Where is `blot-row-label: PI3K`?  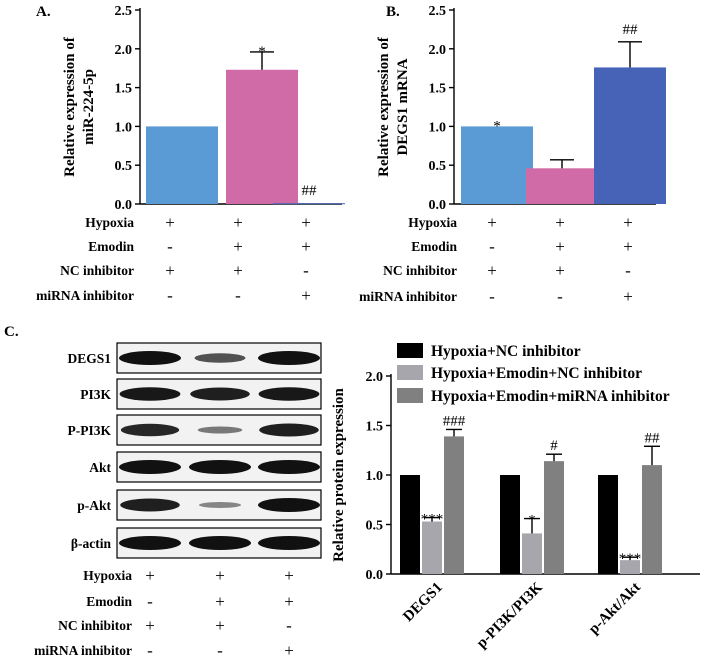
blot-row-label: PI3K is located at coordinates (95, 394).